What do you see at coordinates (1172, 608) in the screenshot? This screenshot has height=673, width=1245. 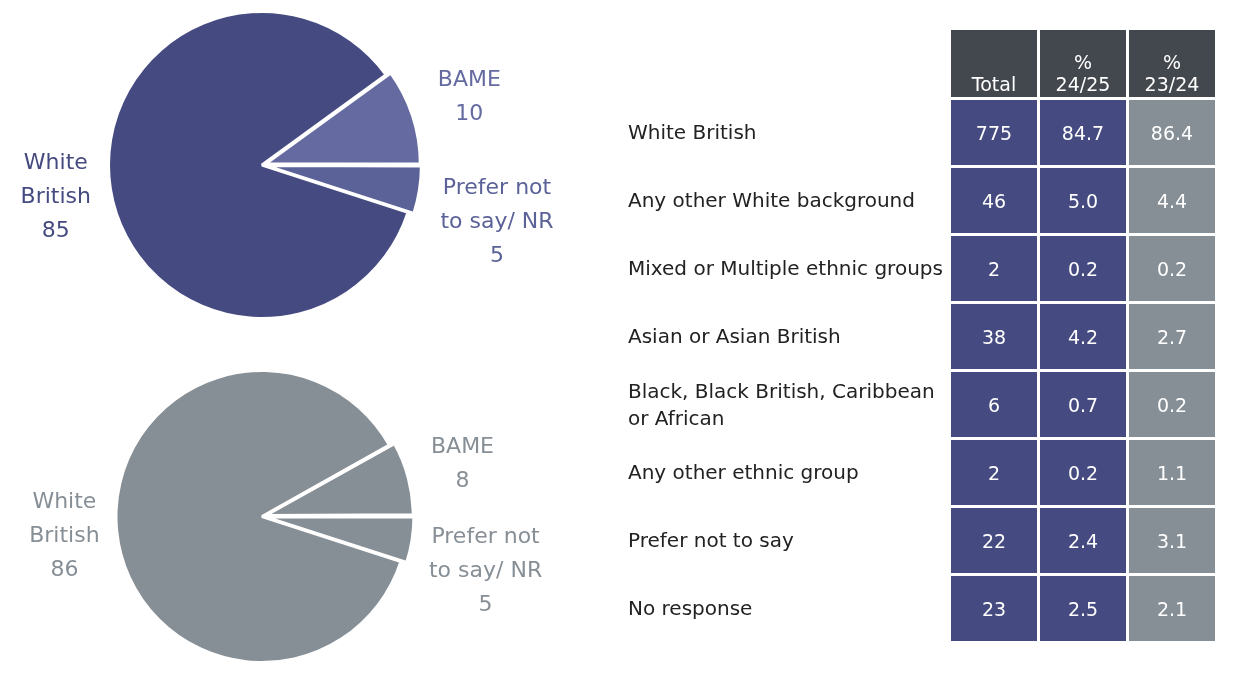 I see `data-label: 2.1` at bounding box center [1172, 608].